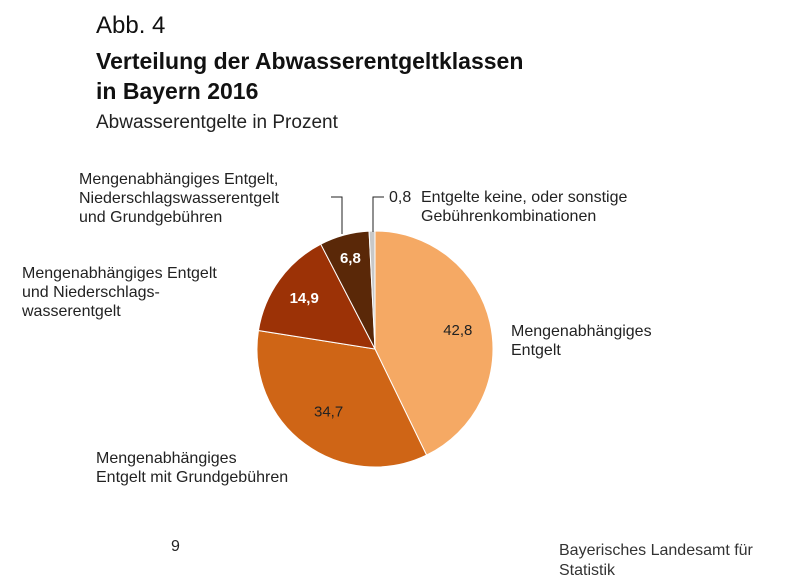 Image resolution: width=800 pixels, height=581 pixels. I want to click on value-label-slice-2: 34,7, so click(328, 412).